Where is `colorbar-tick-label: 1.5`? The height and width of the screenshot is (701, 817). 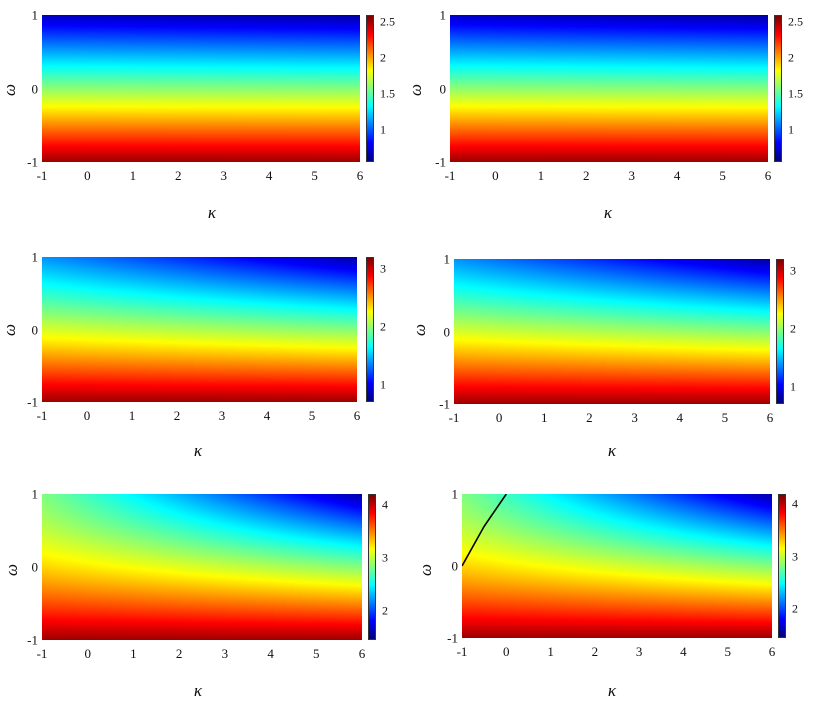
colorbar-tick-label: 1.5 is located at coordinates (795, 93).